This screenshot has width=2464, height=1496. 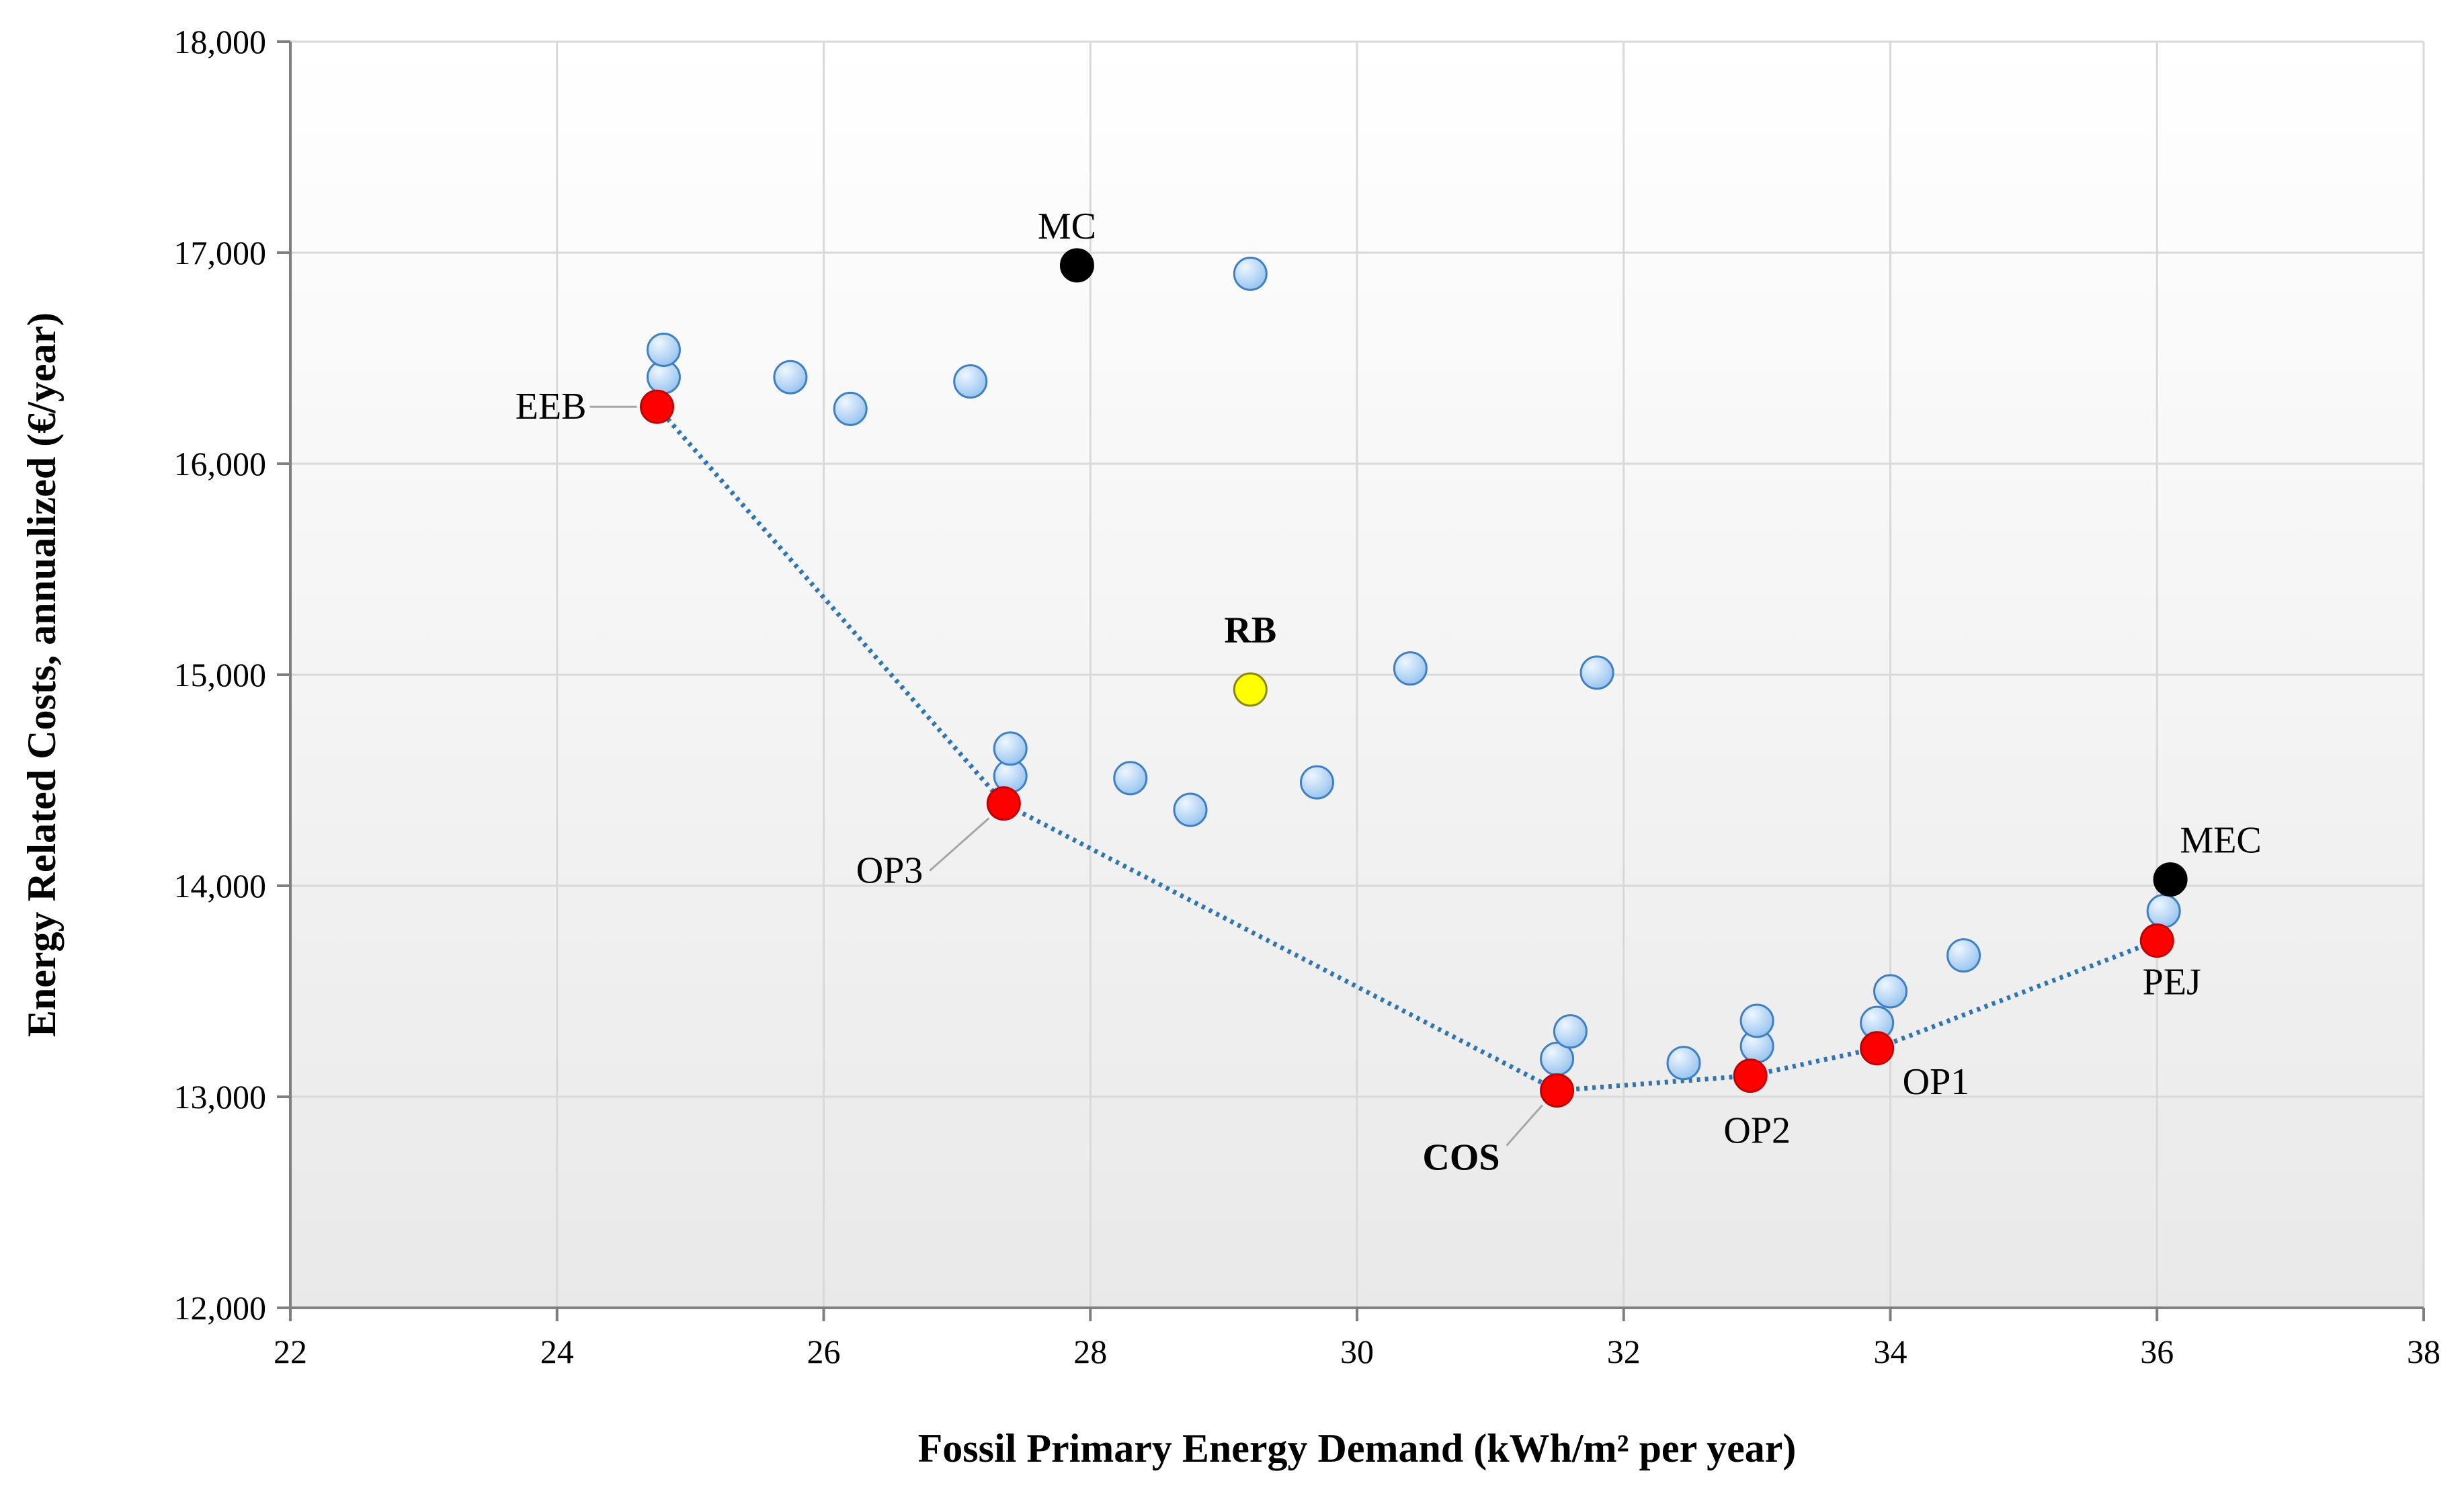 I want to click on label-leader-op3, so click(x=960, y=844).